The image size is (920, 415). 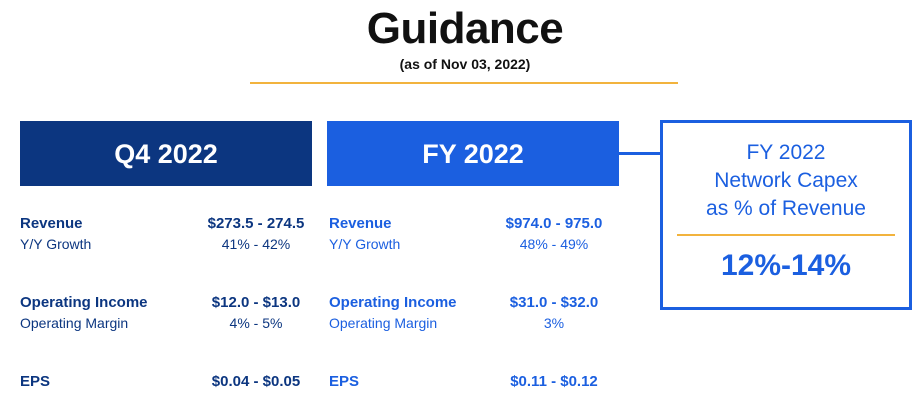 What do you see at coordinates (465, 28) in the screenshot?
I see `page-title: Guidance` at bounding box center [465, 28].